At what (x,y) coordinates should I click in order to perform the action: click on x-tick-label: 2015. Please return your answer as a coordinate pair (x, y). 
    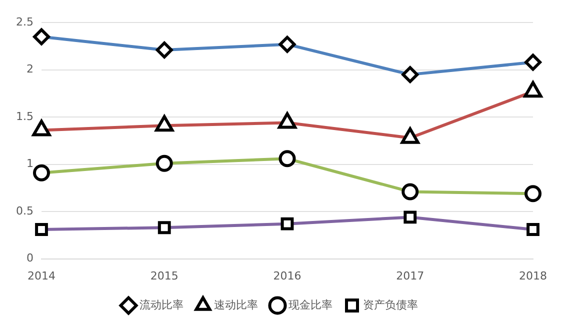
    Looking at the image, I should click on (164, 275).